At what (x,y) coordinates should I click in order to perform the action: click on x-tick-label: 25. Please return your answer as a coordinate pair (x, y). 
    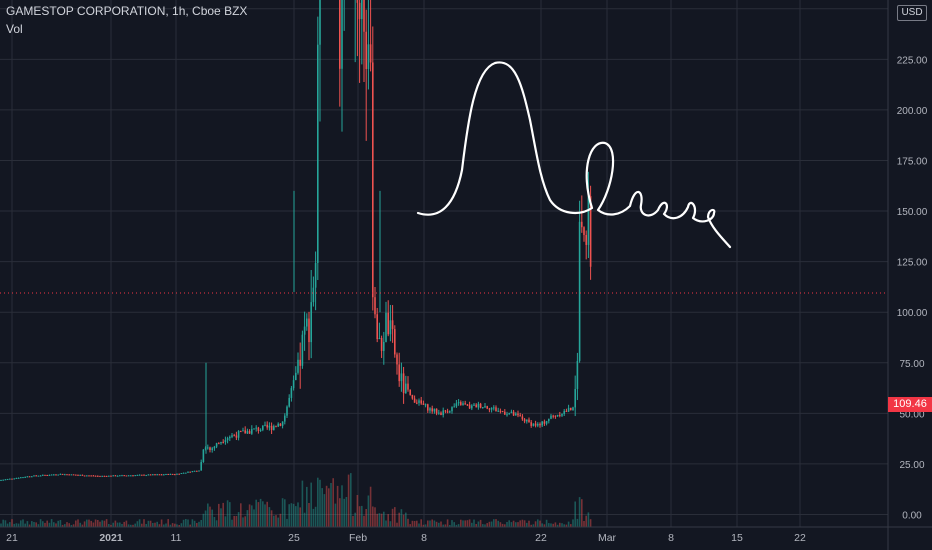
    Looking at the image, I should click on (294, 538).